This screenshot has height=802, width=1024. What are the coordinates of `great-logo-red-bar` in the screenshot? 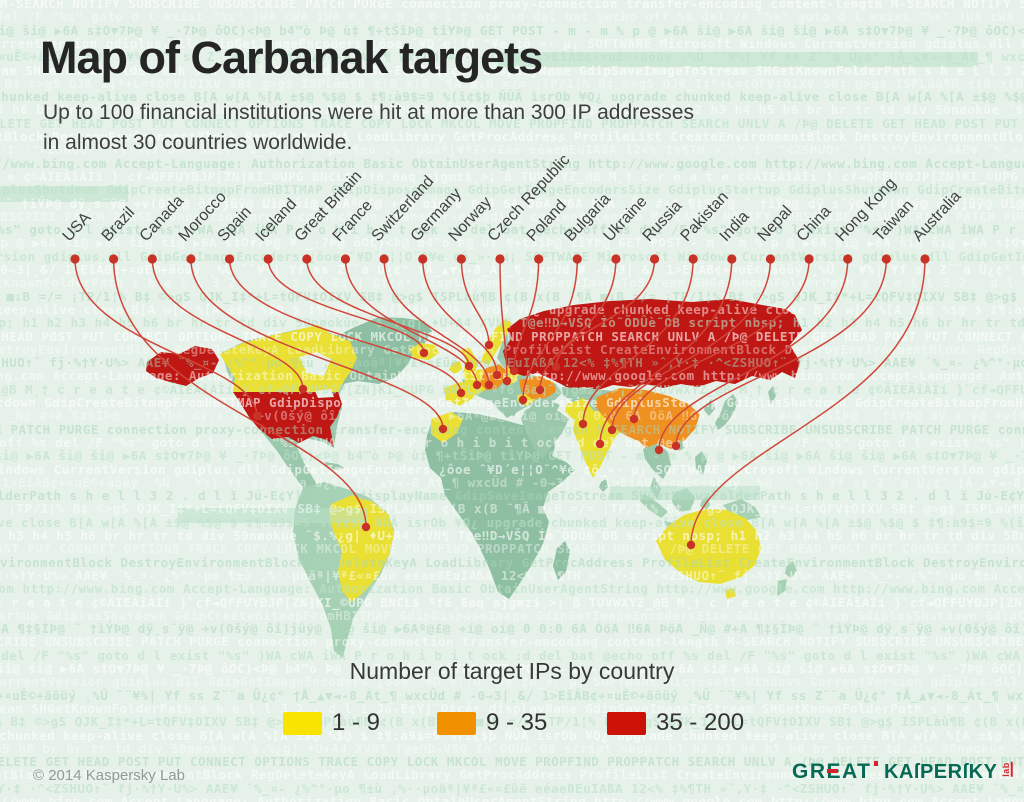 It's located at (832, 771).